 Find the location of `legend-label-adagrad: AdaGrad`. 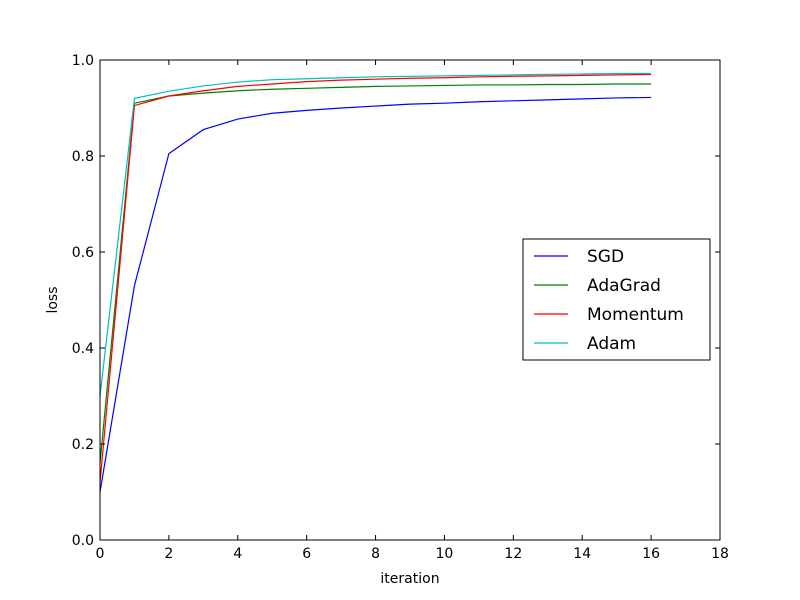

legend-label-adagrad: AdaGrad is located at coordinates (624, 286).